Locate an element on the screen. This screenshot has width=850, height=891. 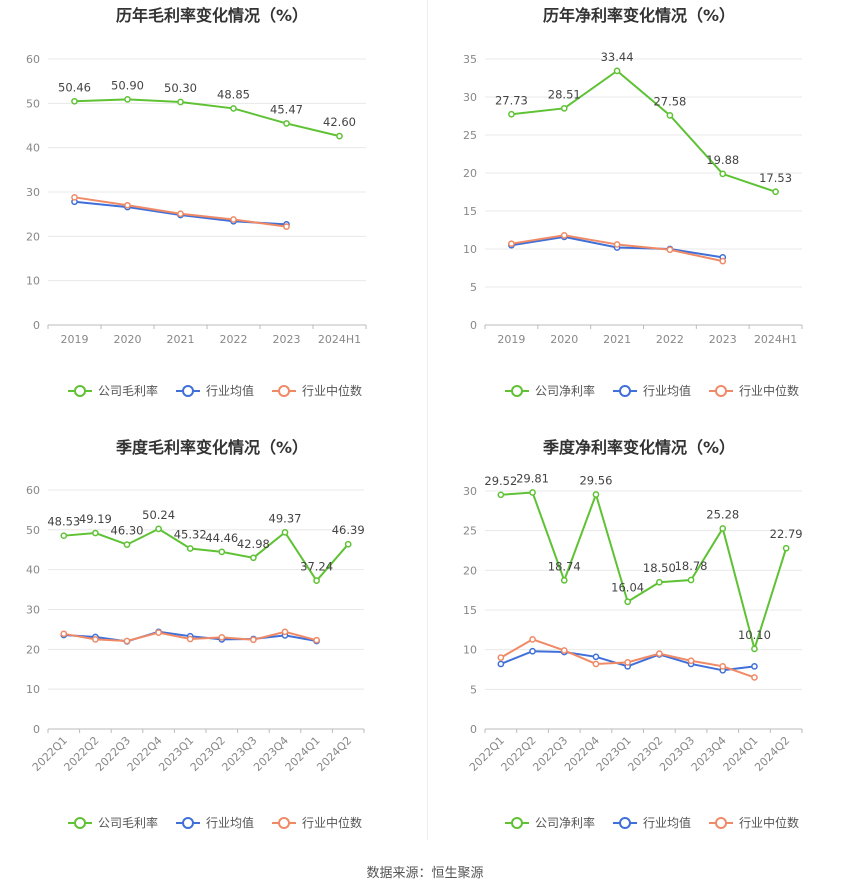
data-label: 42.98 is located at coordinates (253, 544).